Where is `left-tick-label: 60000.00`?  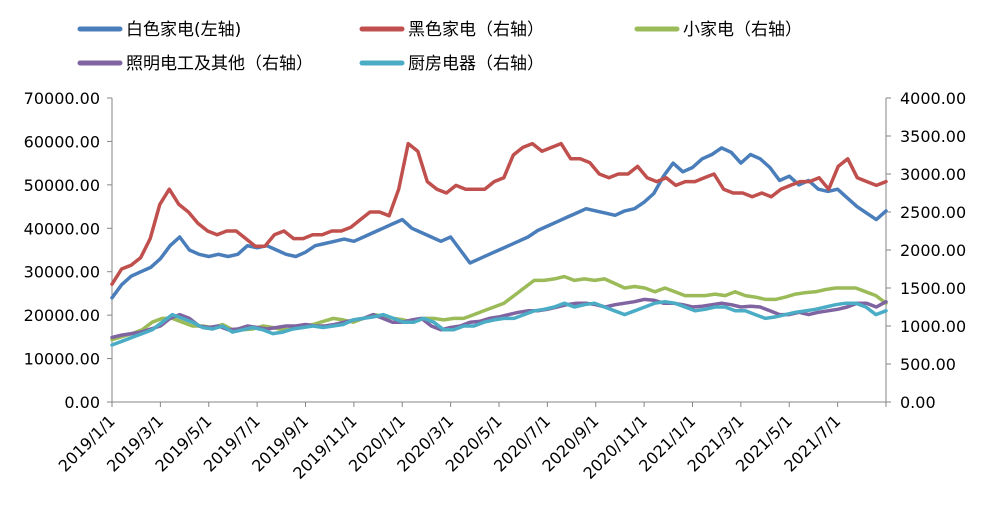 left-tick-label: 60000.00 is located at coordinates (62, 141).